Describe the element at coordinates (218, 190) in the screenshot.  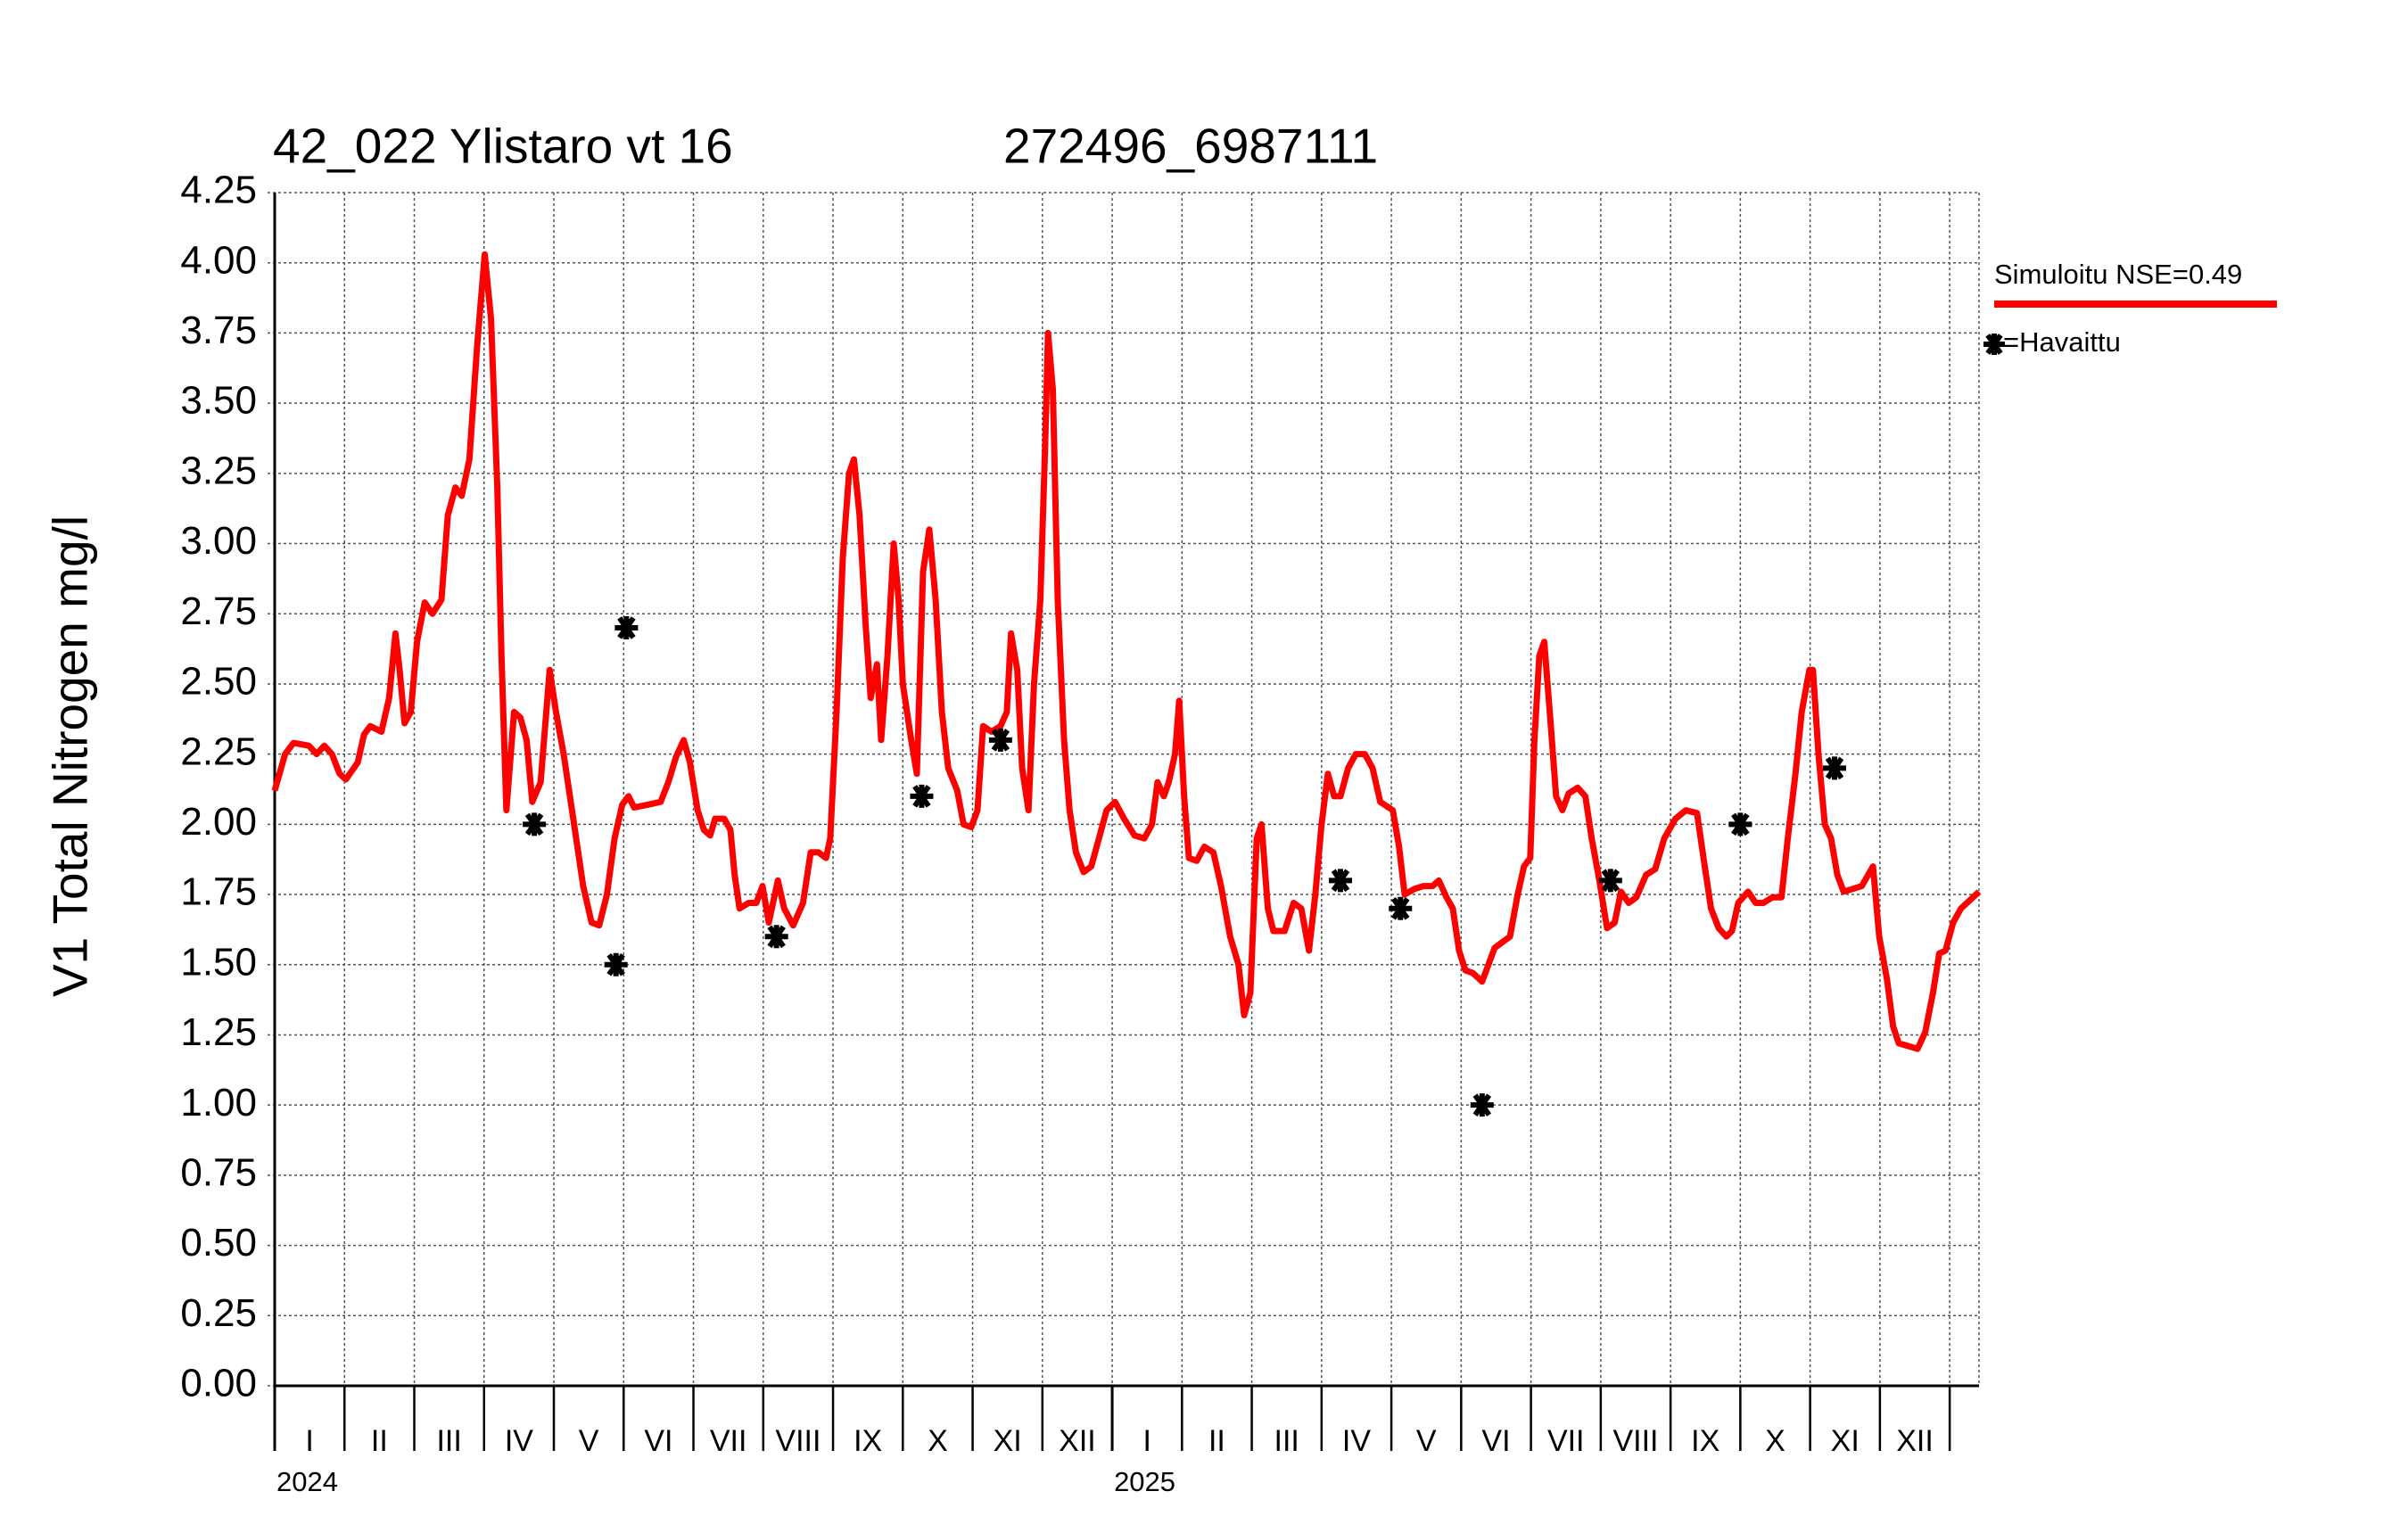
I see `y-tick-label: 4.25` at that location.